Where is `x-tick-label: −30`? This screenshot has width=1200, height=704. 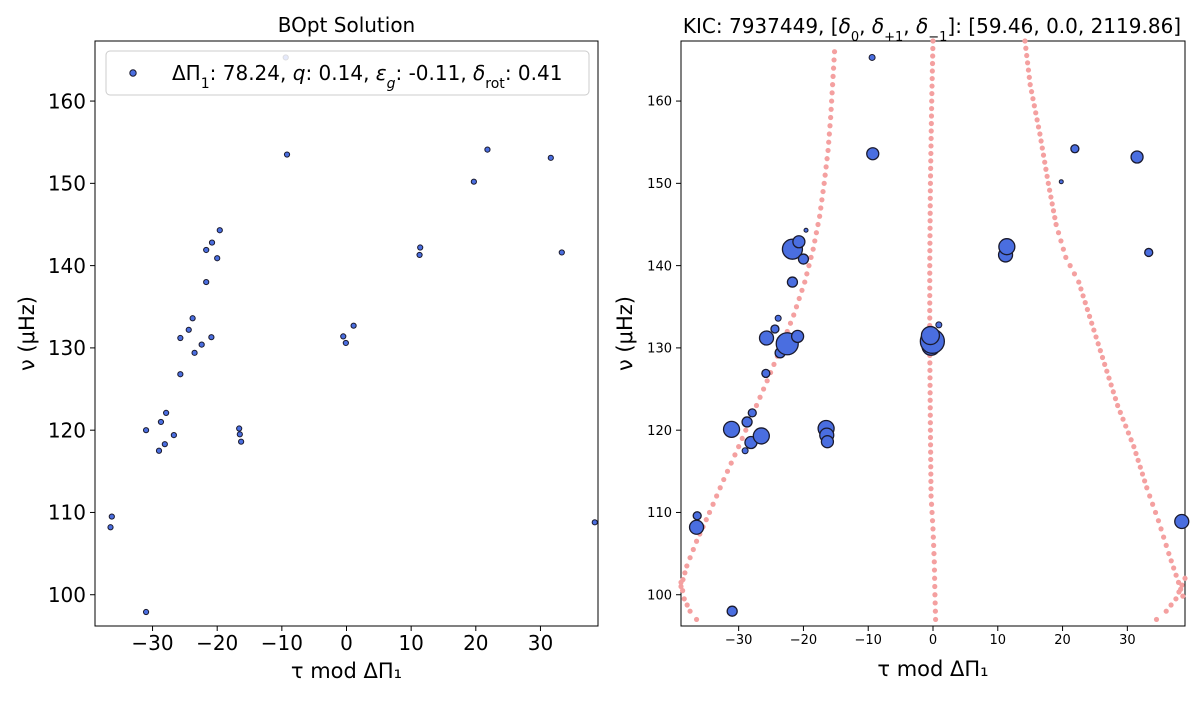
x-tick-label: −30 is located at coordinates (738, 640).